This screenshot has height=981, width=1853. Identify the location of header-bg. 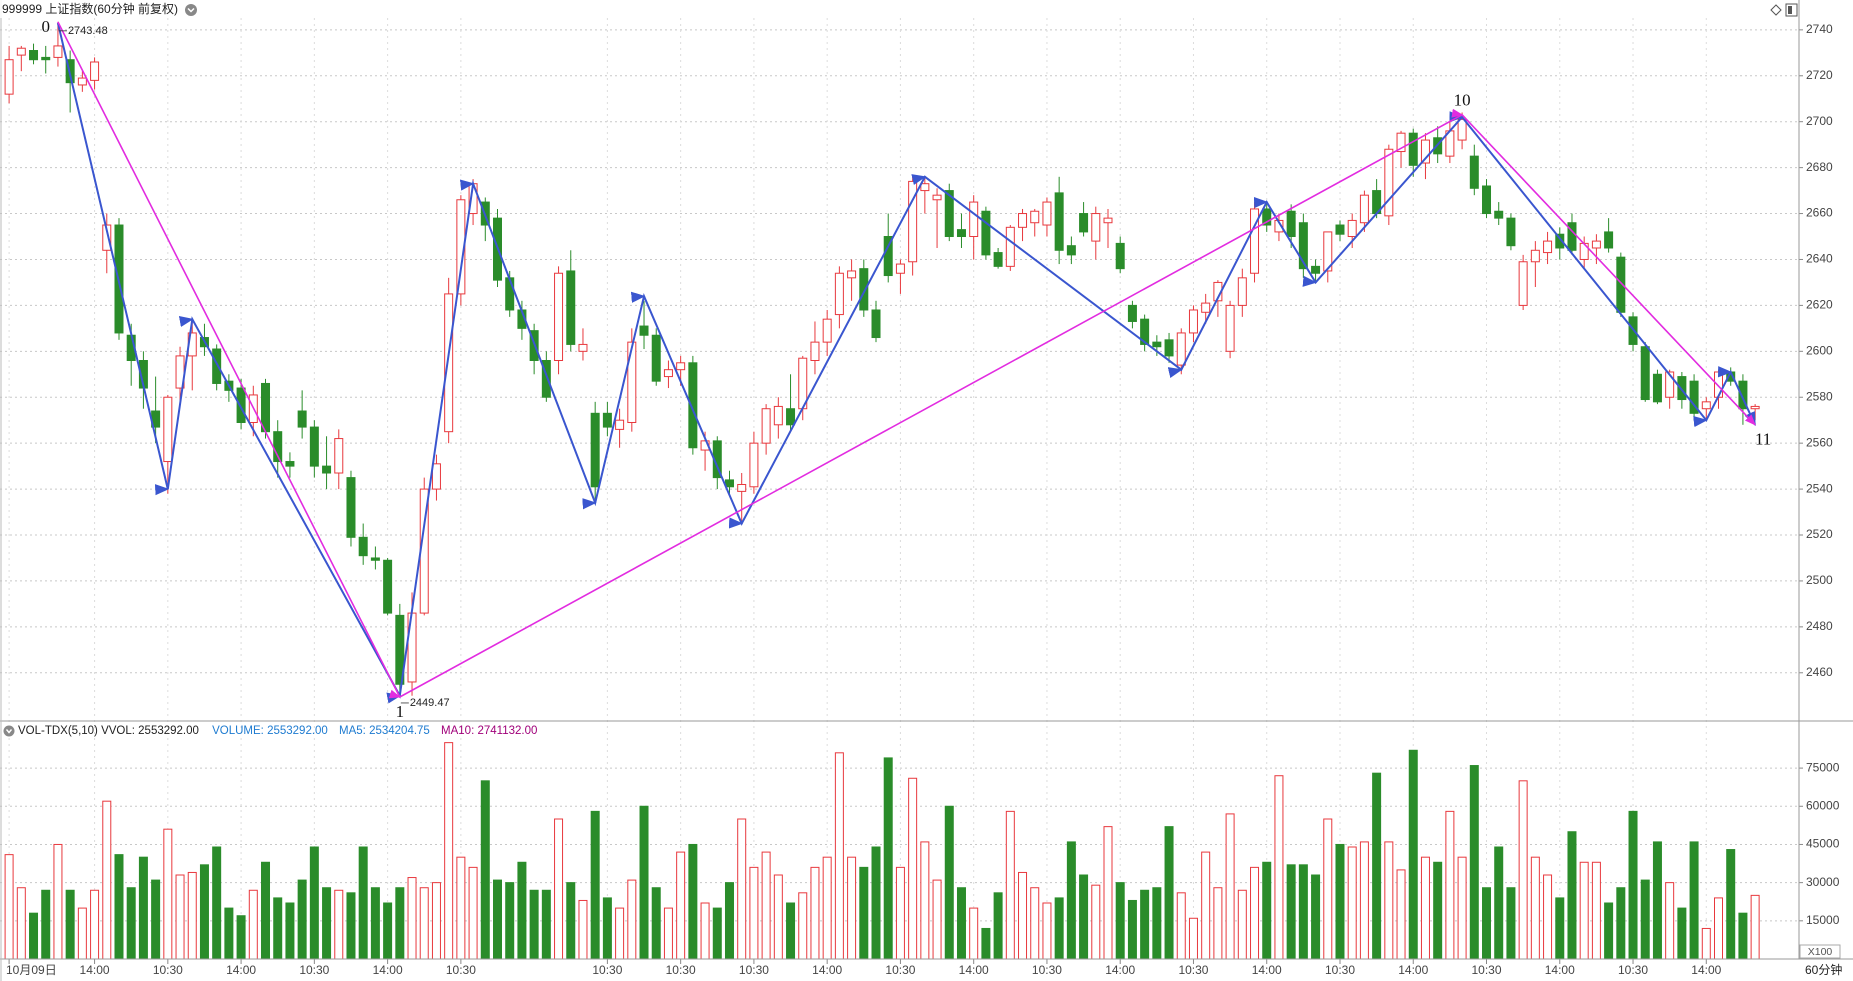
(100, 9).